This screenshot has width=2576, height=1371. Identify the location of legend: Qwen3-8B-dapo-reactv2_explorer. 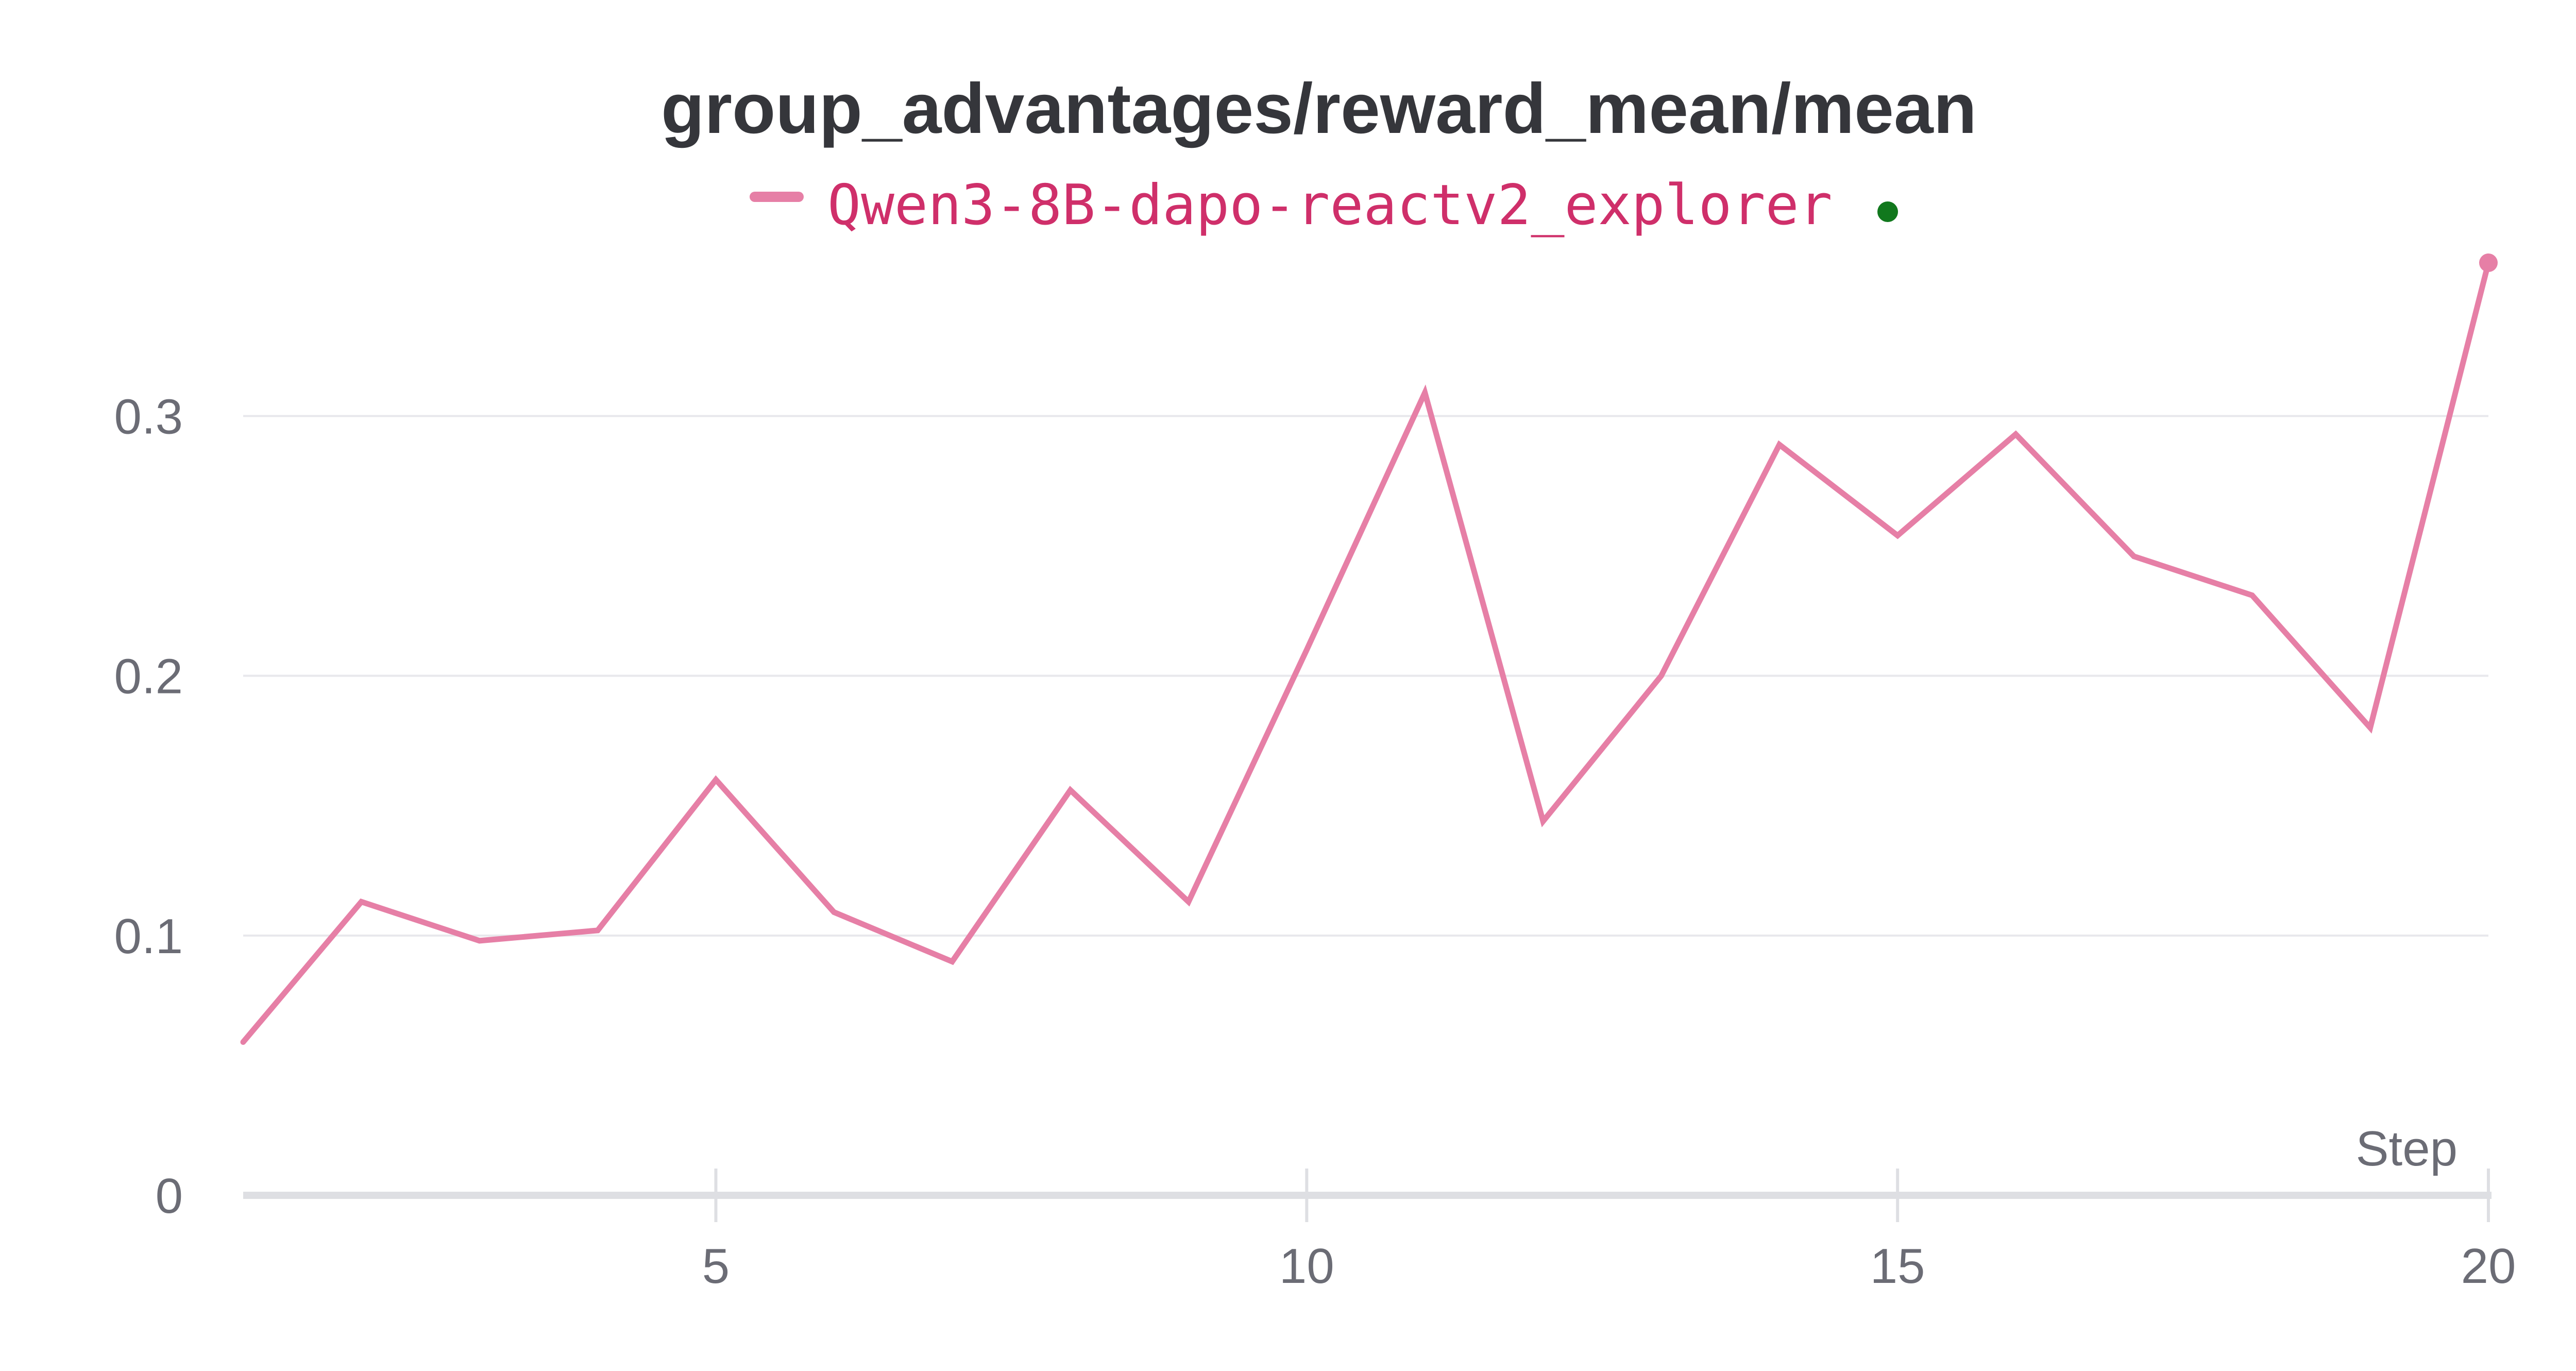
(1324, 206).